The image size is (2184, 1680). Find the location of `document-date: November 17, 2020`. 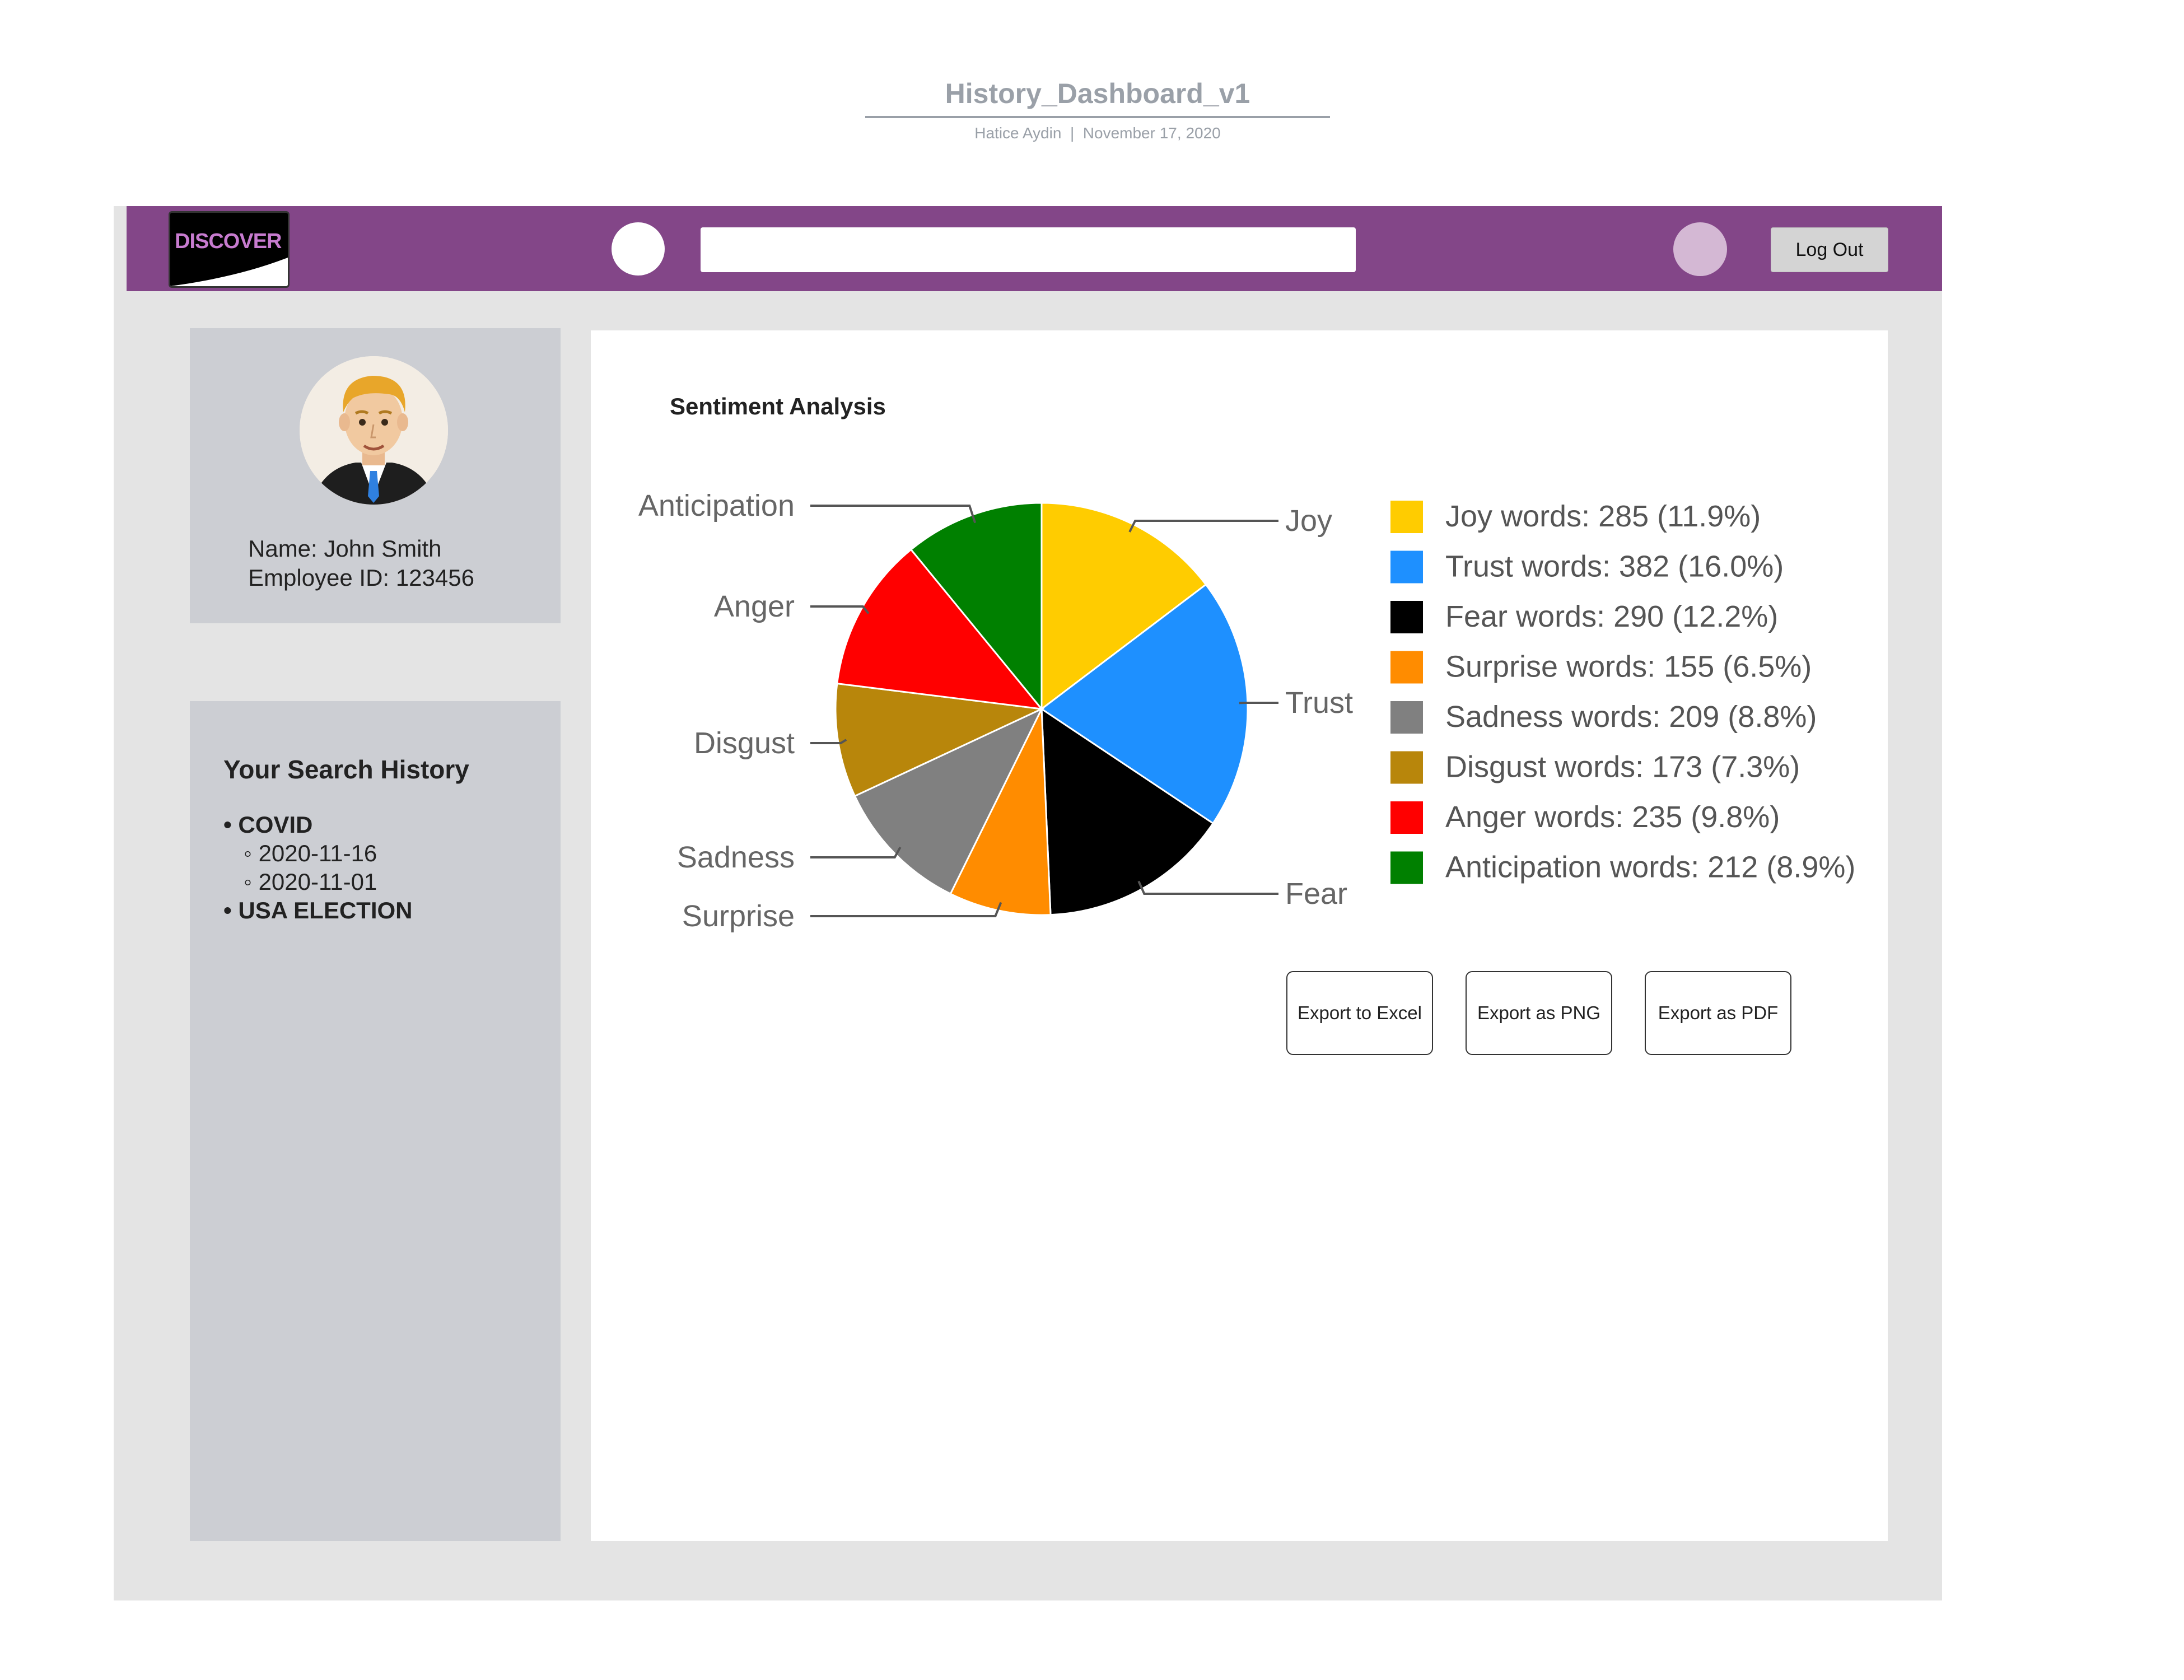

document-date: November 17, 2020 is located at coordinates (1151, 133).